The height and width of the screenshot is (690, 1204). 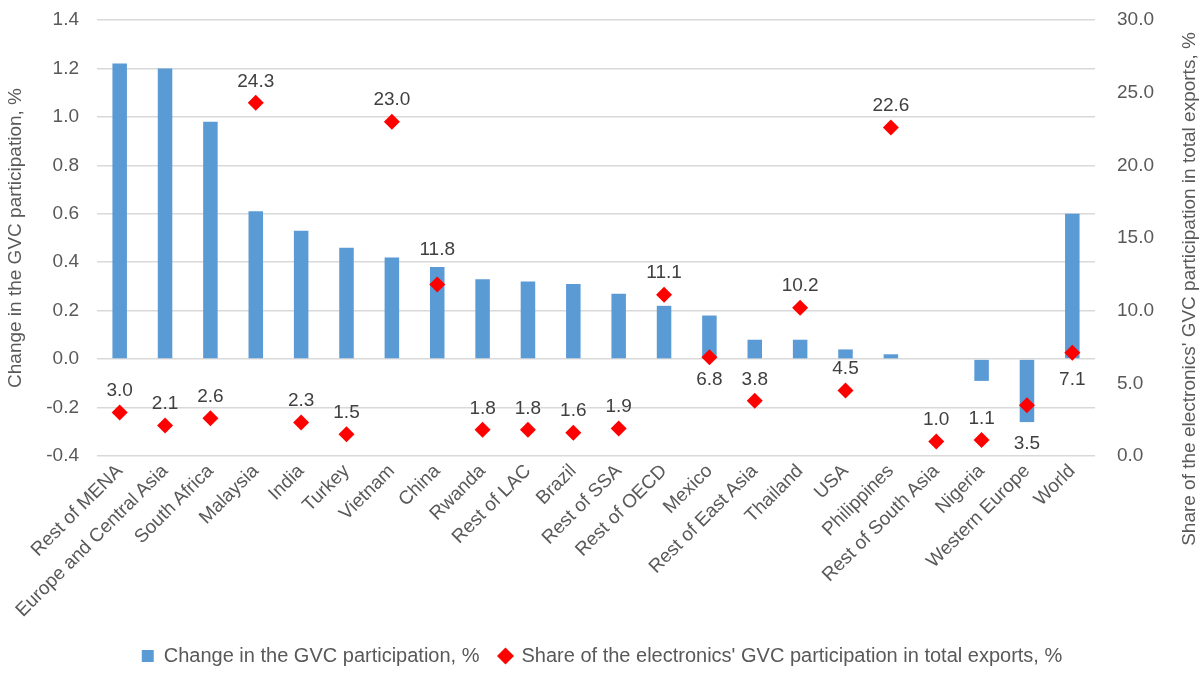 I want to click on y-tick-label: -0.4, so click(x=63, y=455).